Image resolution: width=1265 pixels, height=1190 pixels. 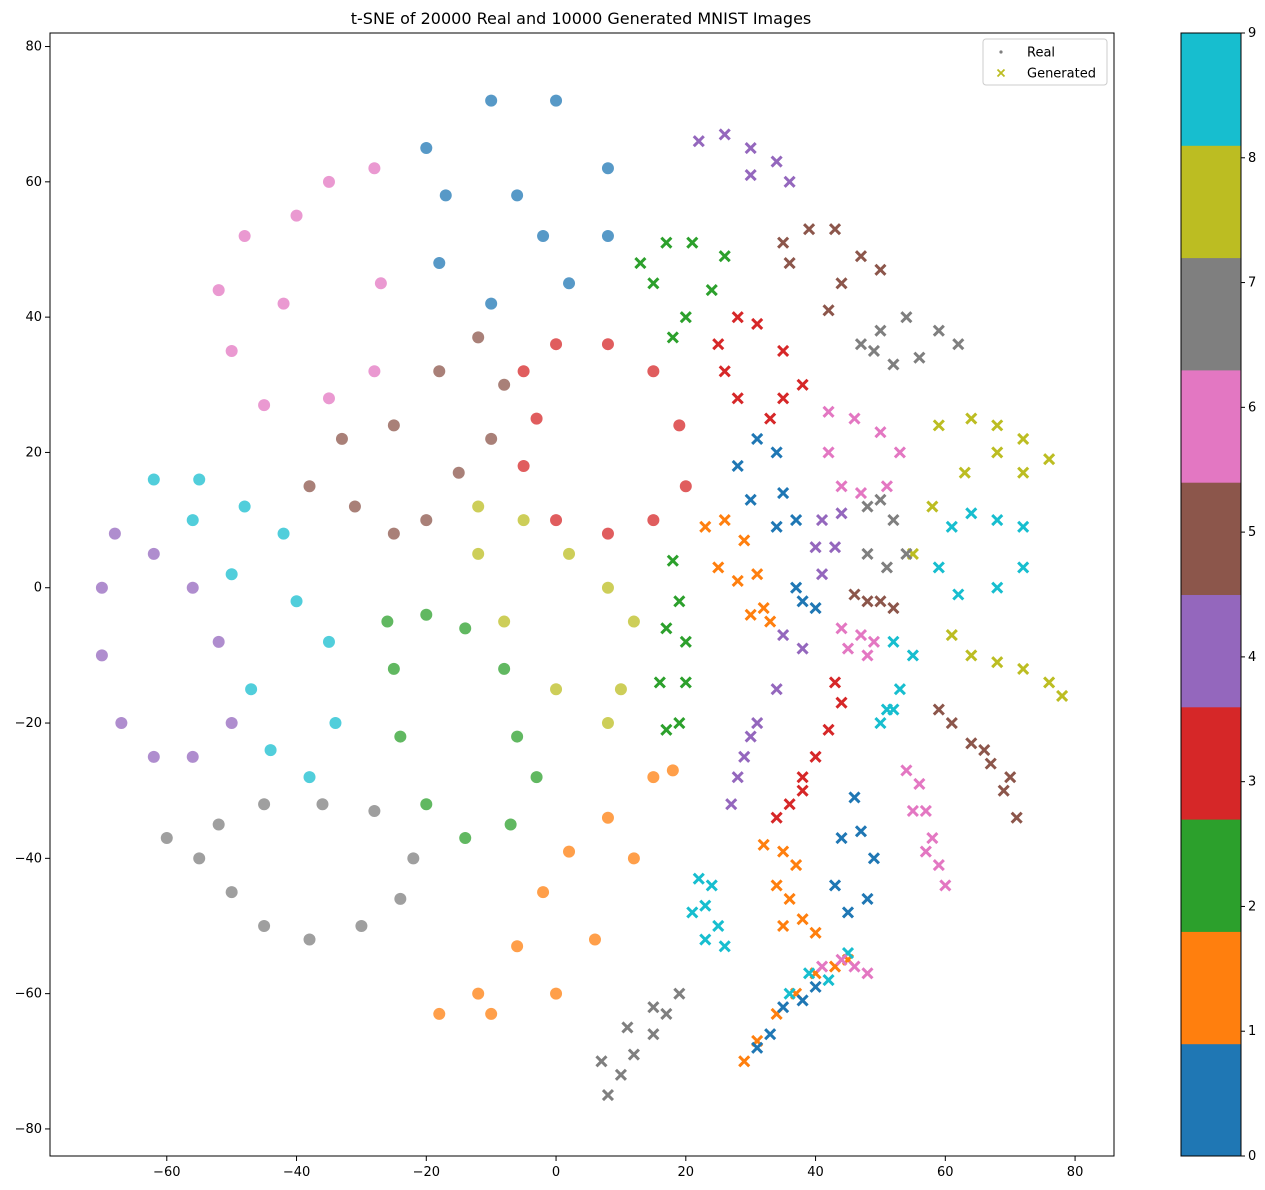 I want to click on y-tick-label: −60, so click(x=28, y=994).